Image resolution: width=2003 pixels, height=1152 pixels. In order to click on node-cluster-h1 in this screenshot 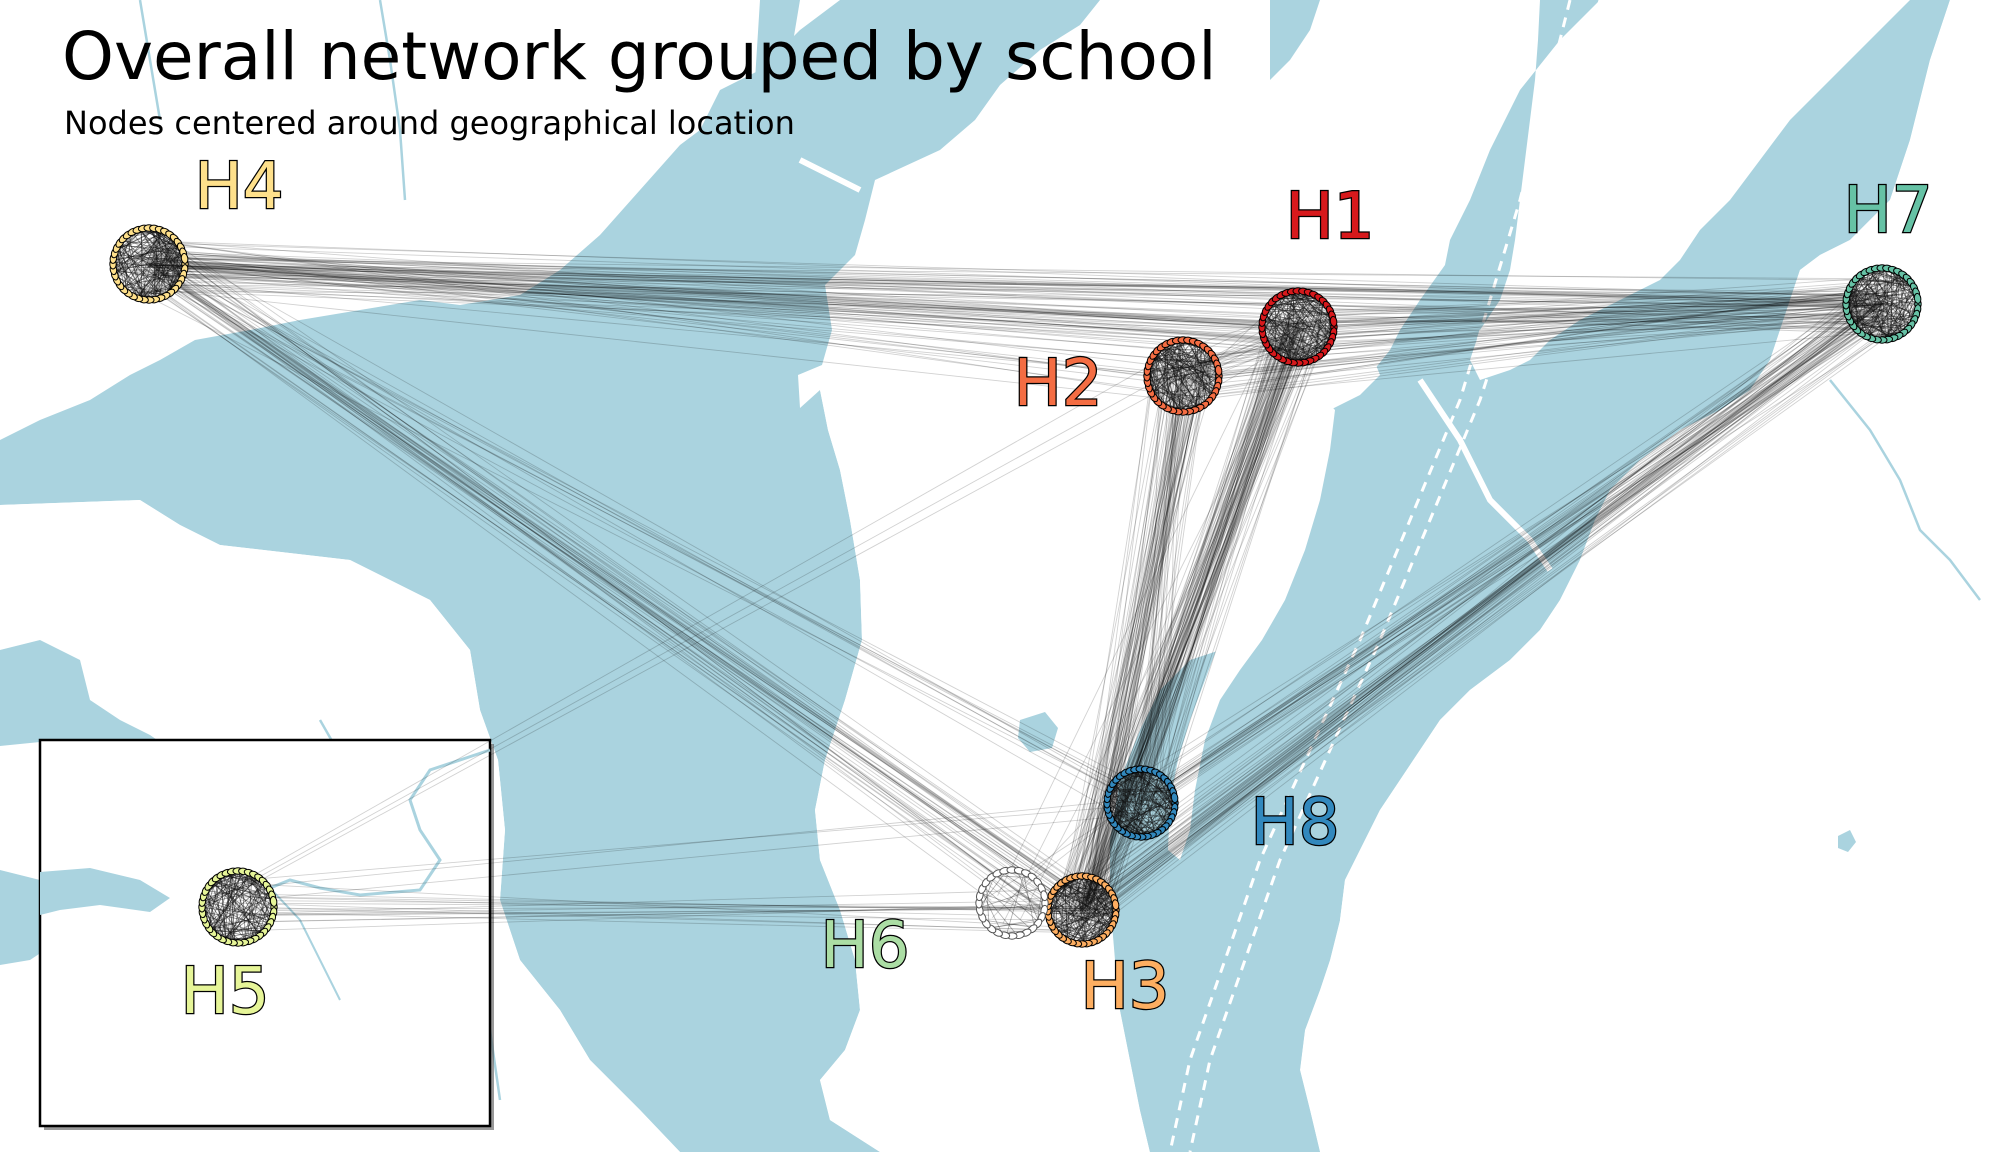, I will do `click(1298, 327)`.